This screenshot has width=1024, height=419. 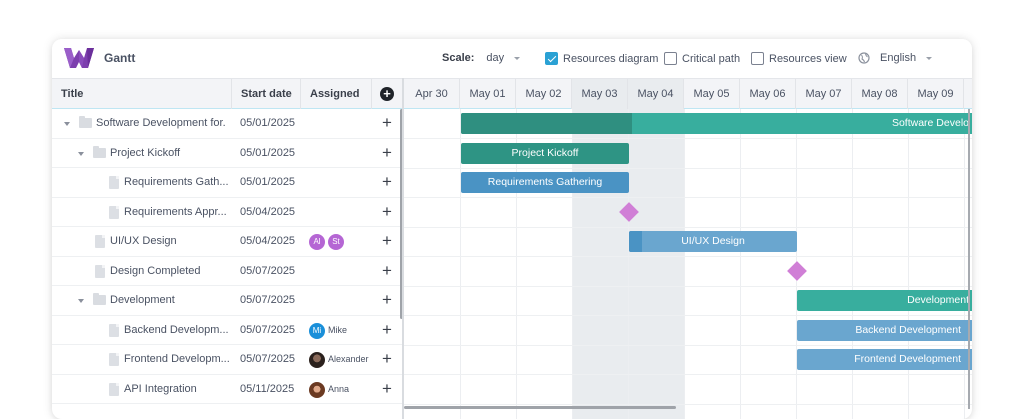 I want to click on assignee-name: Mike, so click(x=338, y=329).